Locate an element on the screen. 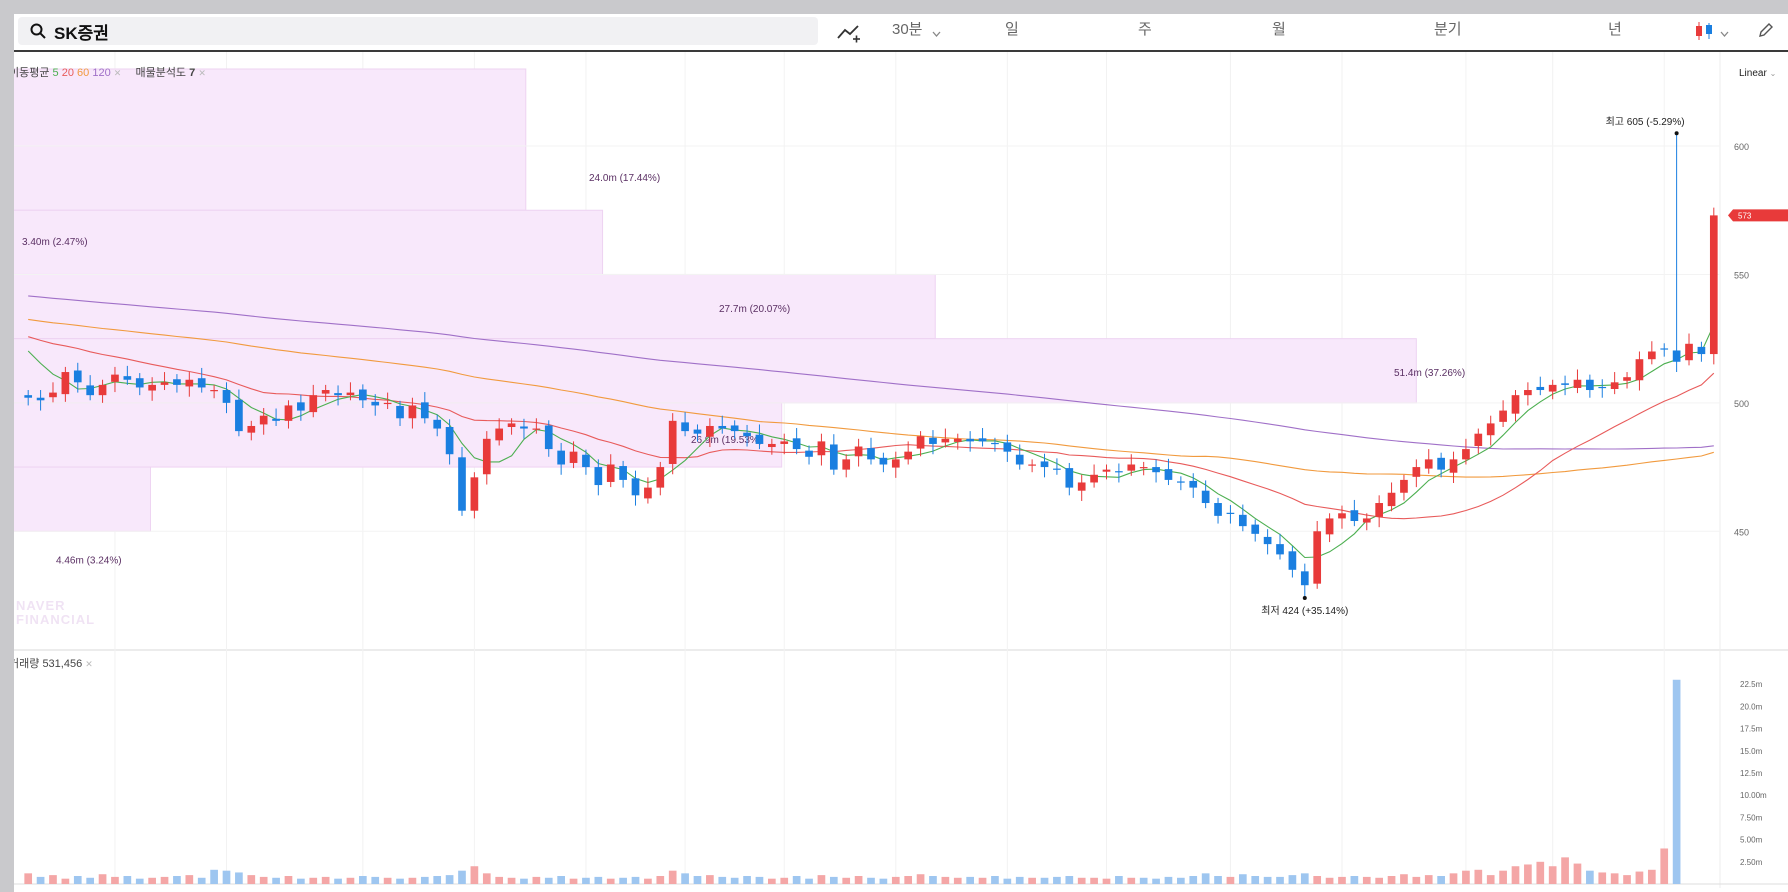  volume-profile-bar is located at coordinates (715, 371).